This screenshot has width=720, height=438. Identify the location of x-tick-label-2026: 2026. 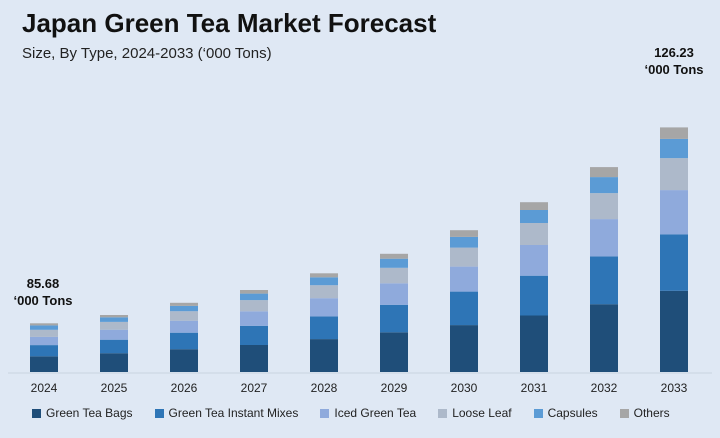
(184, 388).